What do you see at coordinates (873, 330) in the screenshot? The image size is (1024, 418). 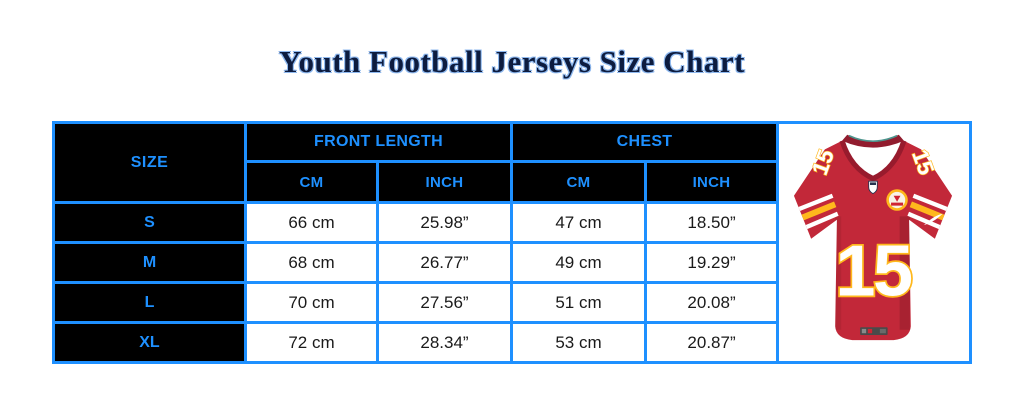 I see `jock-tag` at bounding box center [873, 330].